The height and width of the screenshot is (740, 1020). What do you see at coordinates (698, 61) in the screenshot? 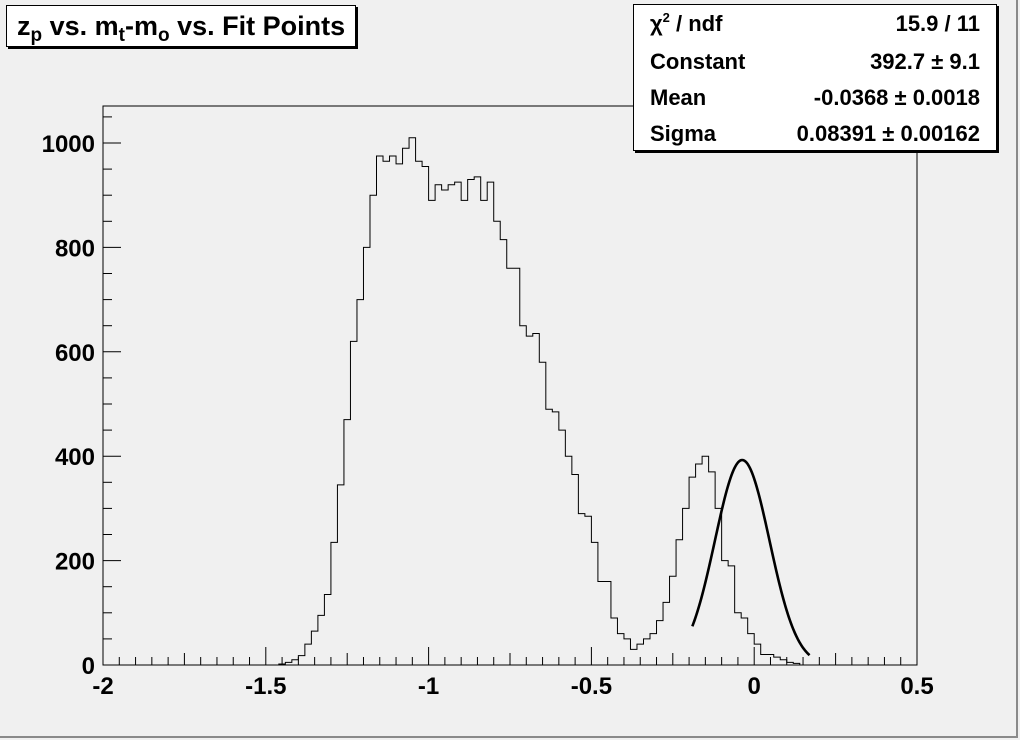
I see `stats-label: Constant` at bounding box center [698, 61].